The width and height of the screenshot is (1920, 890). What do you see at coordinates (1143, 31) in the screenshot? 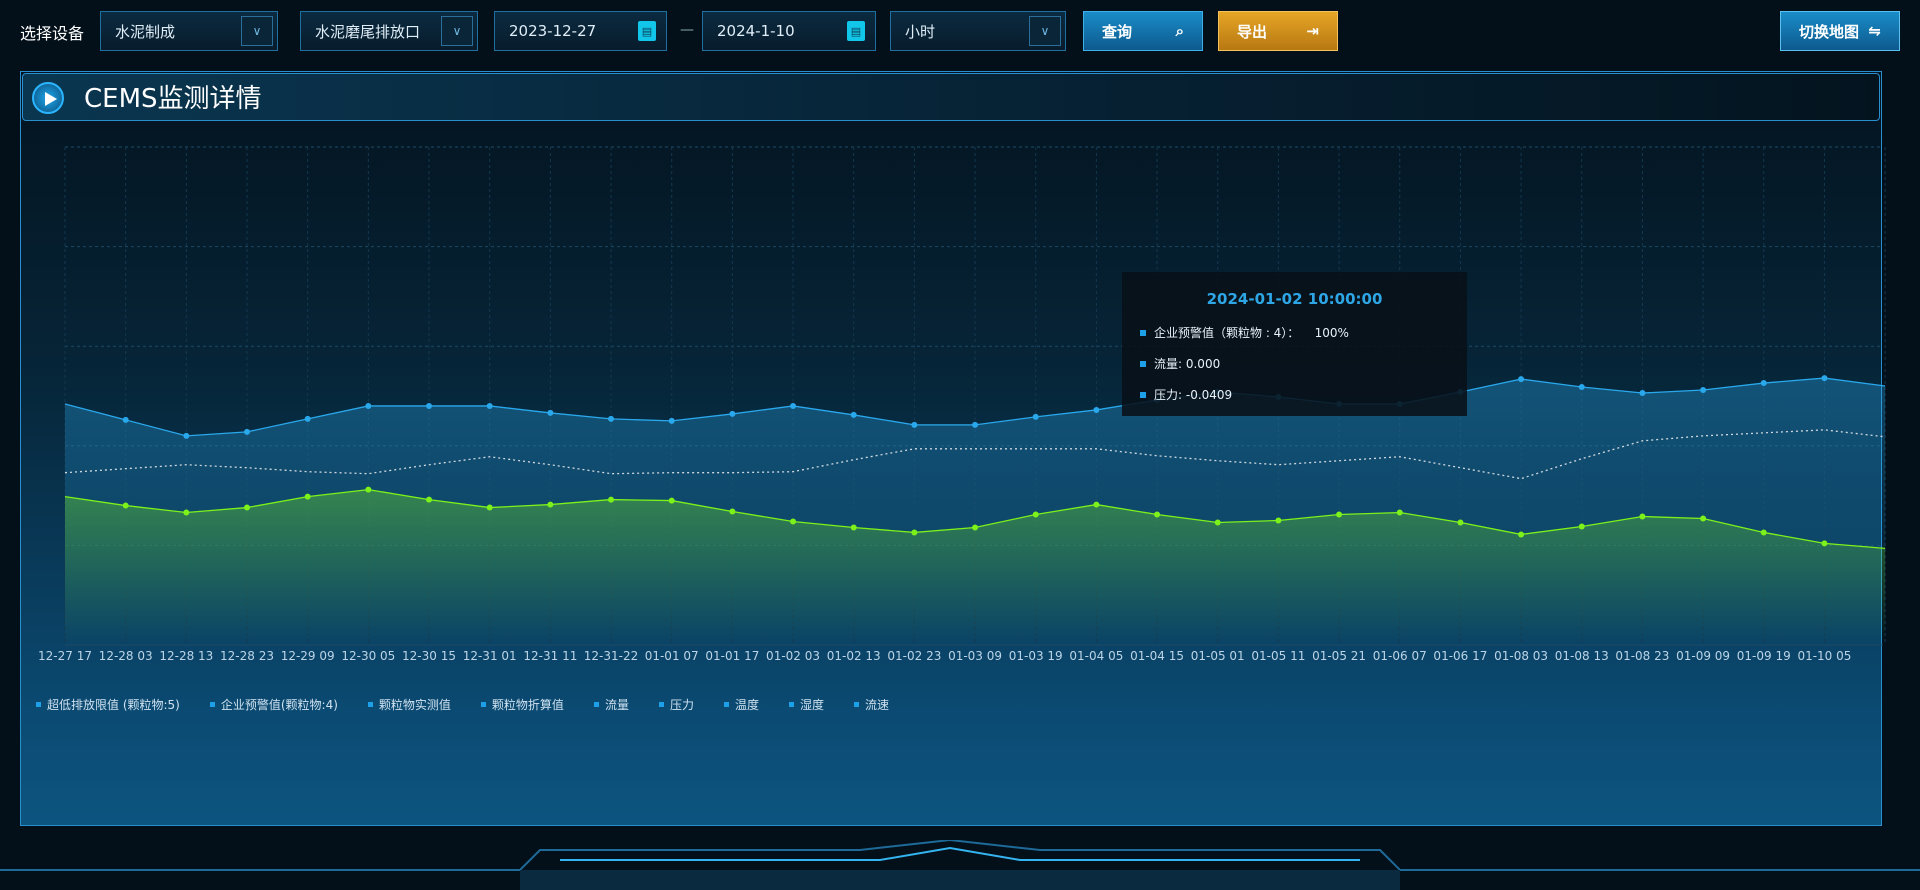
I see `query-button: 查询 ⌕` at bounding box center [1143, 31].